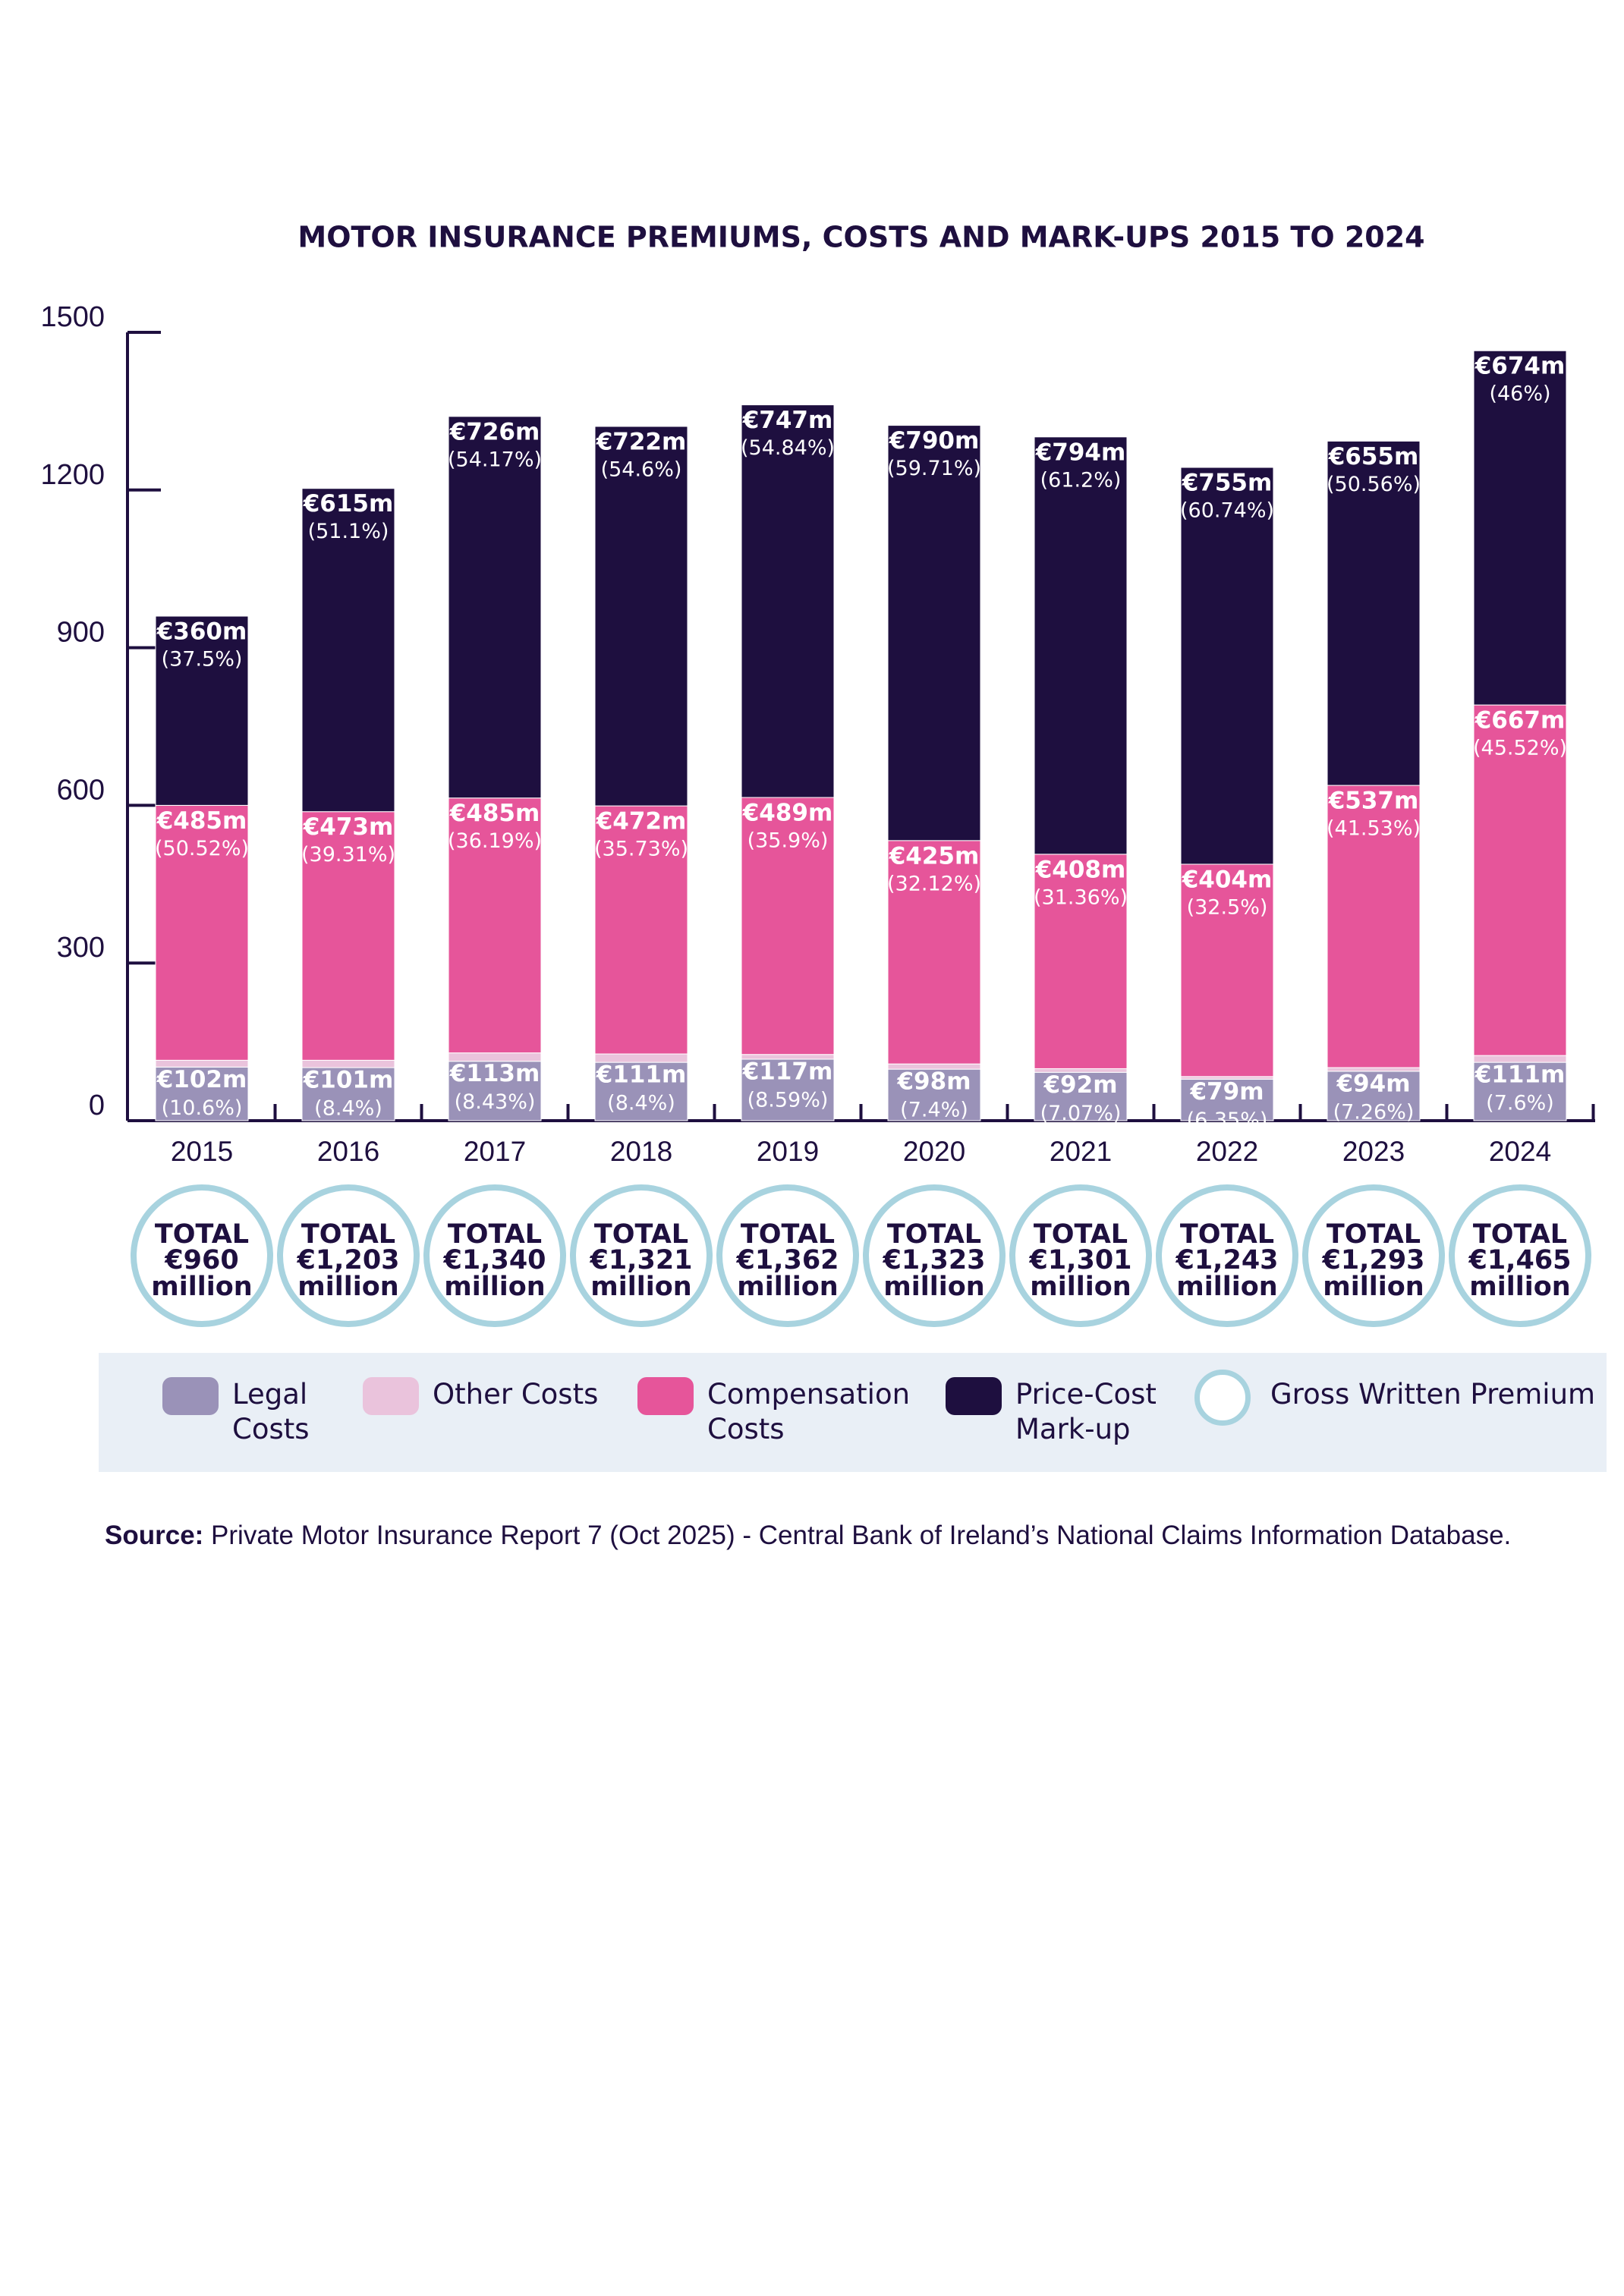 The width and height of the screenshot is (1624, 2296). I want to click on data-label: €667m, so click(1520, 720).